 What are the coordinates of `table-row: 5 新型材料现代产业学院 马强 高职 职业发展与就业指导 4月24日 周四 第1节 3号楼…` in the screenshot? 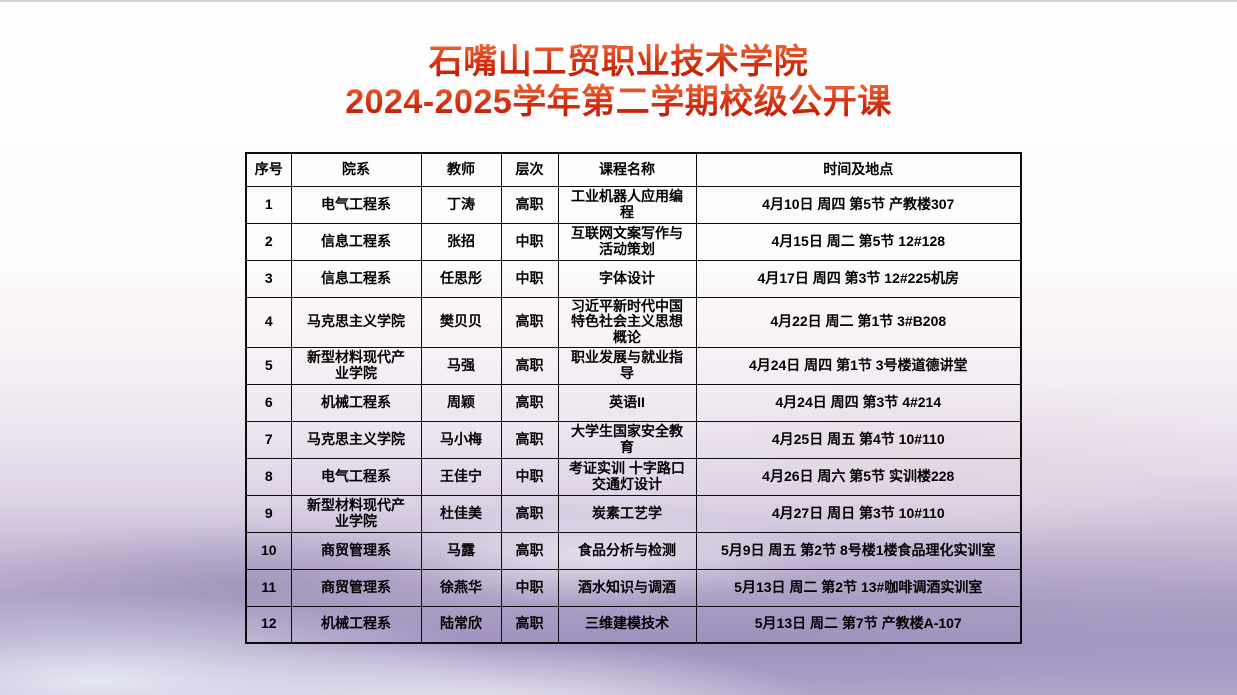 It's located at (633, 365).